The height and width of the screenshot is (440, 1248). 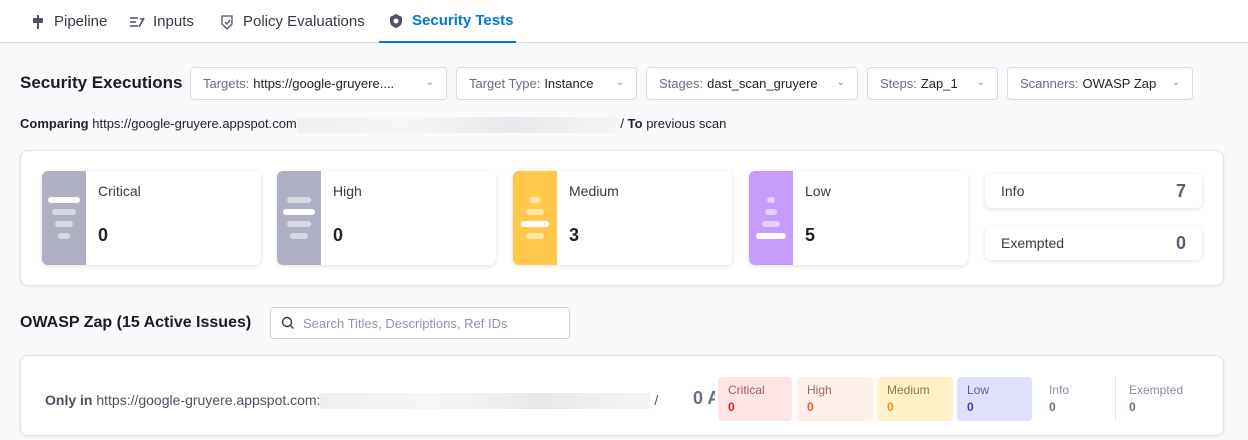 What do you see at coordinates (681, 83) in the screenshot?
I see `filter-label: Stages:` at bounding box center [681, 83].